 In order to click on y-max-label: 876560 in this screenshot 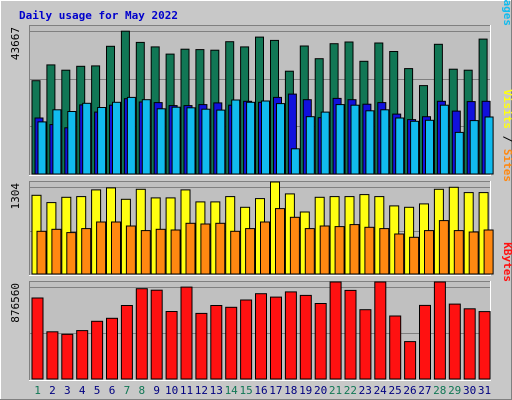, I will do `click(15, 303)`.